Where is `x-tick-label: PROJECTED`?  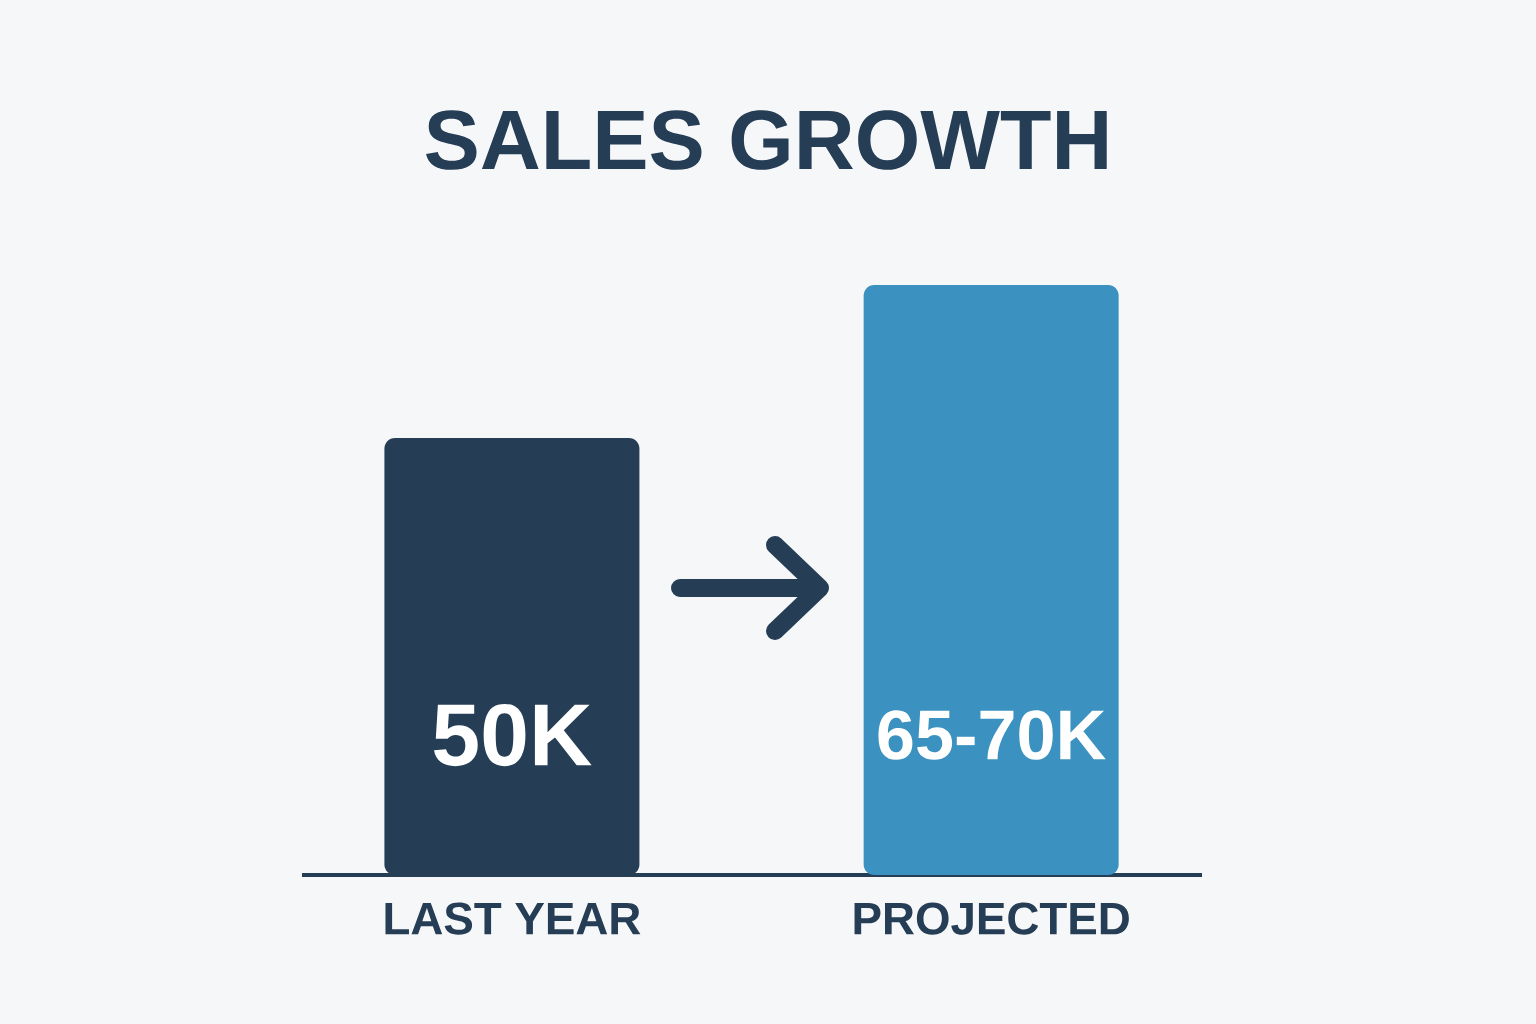 x-tick-label: PROJECTED is located at coordinates (991, 918).